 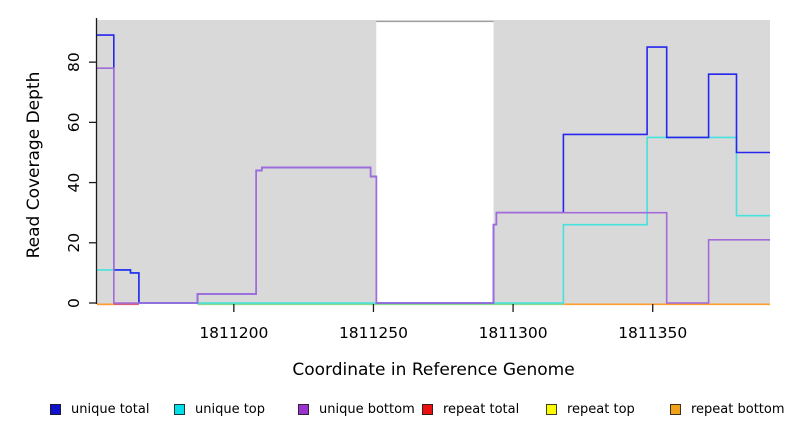 I want to click on y-tick-label: 80, so click(x=74, y=62).